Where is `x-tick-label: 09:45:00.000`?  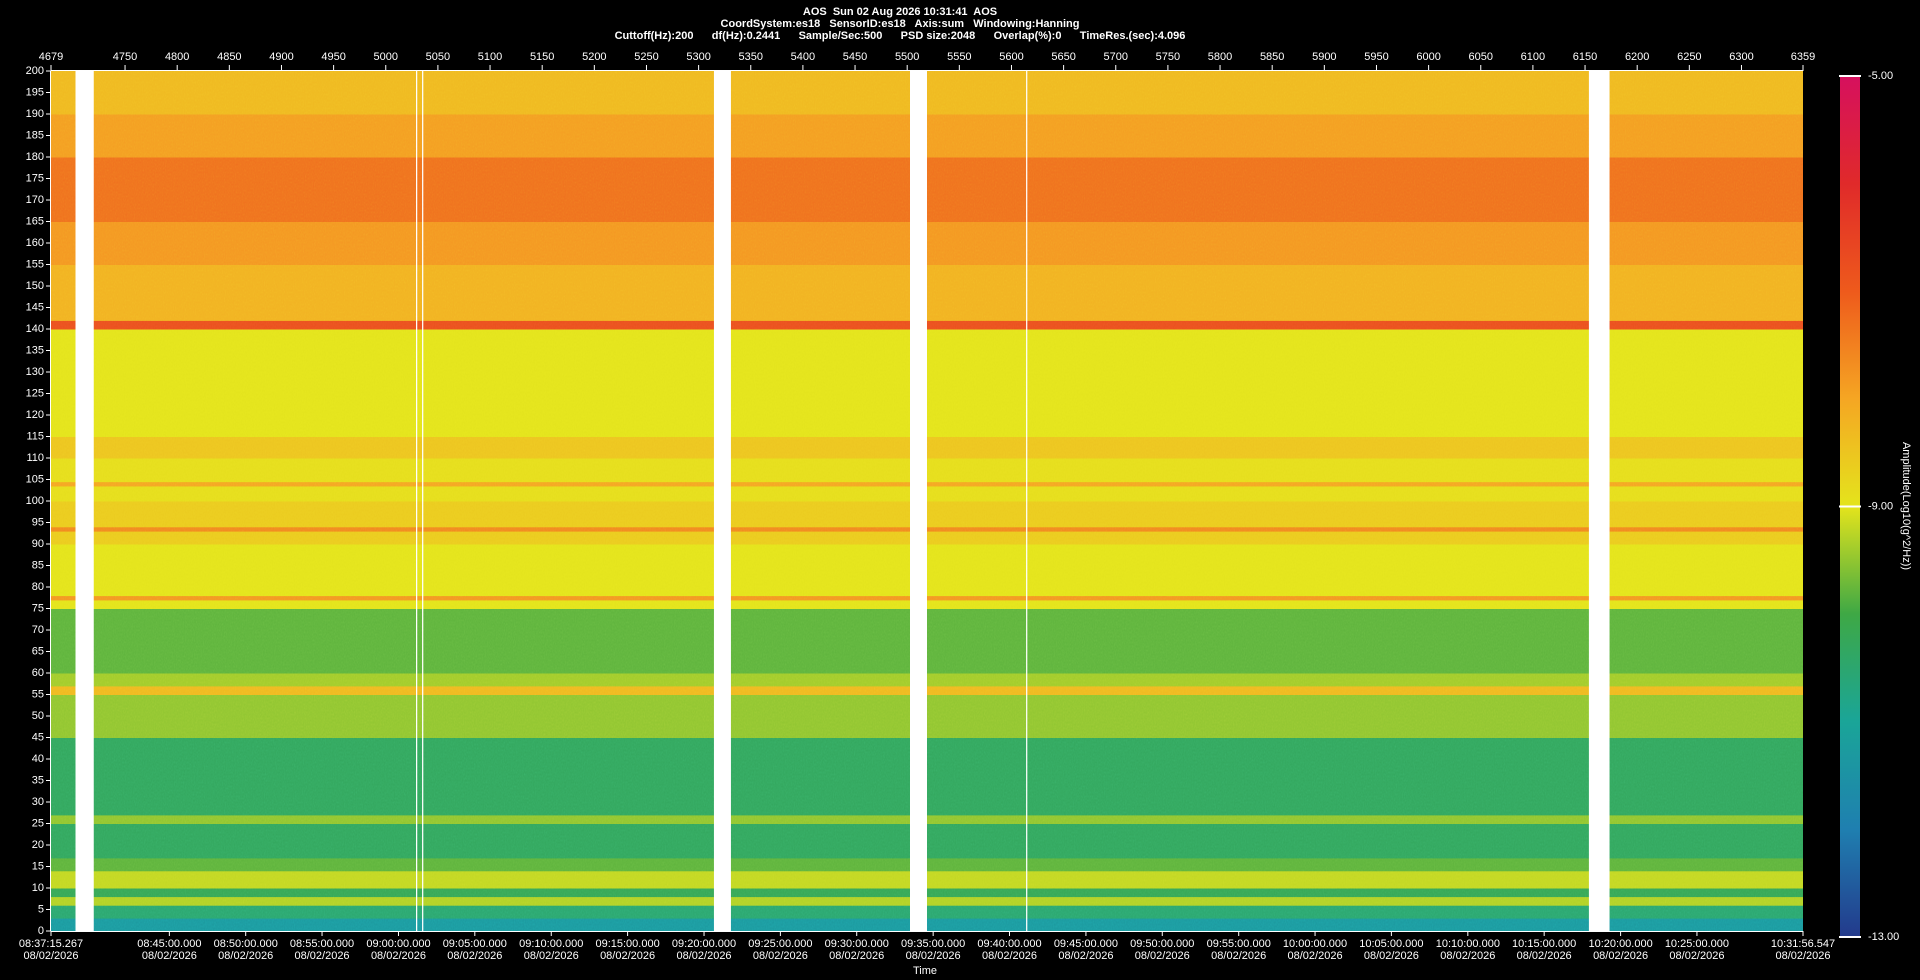
x-tick-label: 09:45:00.000 is located at coordinates (1086, 944).